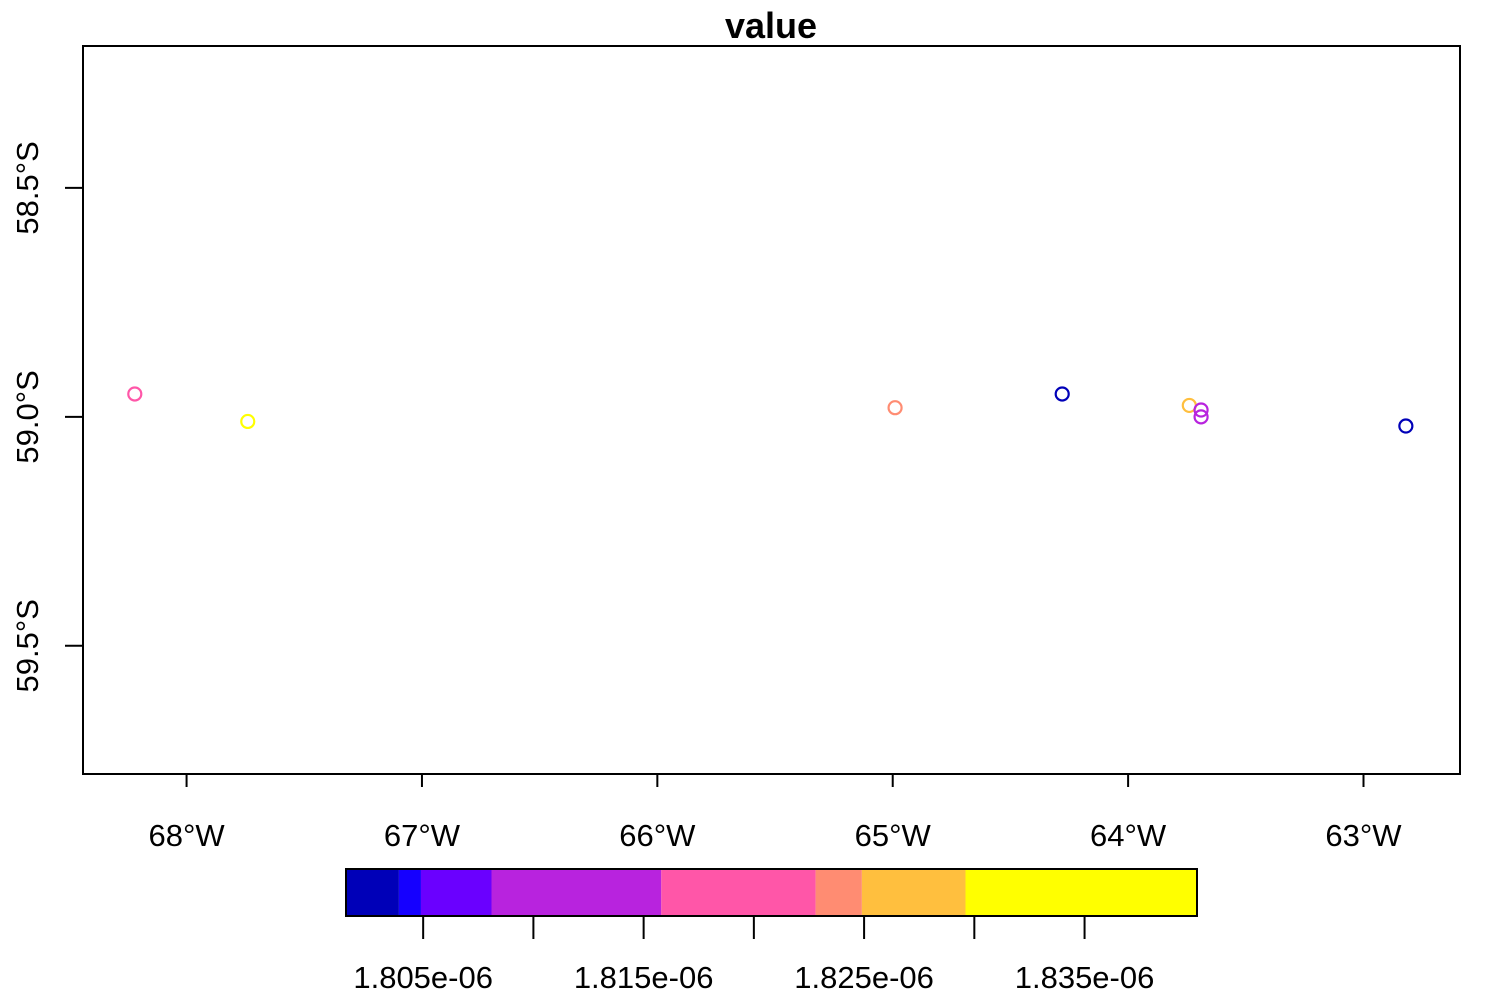 This screenshot has width=1500, height=1000. What do you see at coordinates (46, 417) in the screenshot?
I see `y-axis: 58.5°S 59.0°S 59.5°S` at bounding box center [46, 417].